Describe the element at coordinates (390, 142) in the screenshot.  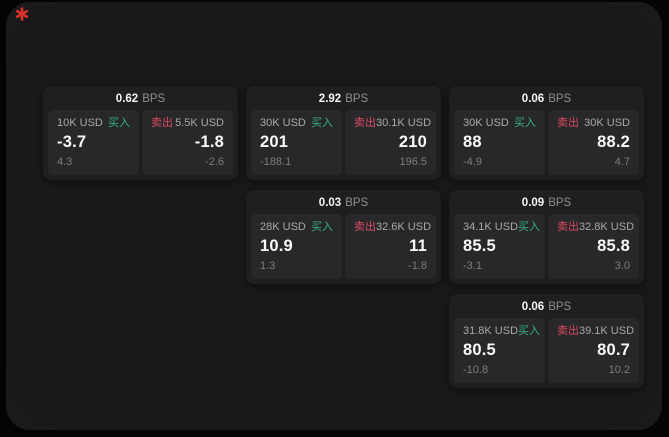
I see `sell-panel: 卖出 30.1K USD 210 196.5` at that location.